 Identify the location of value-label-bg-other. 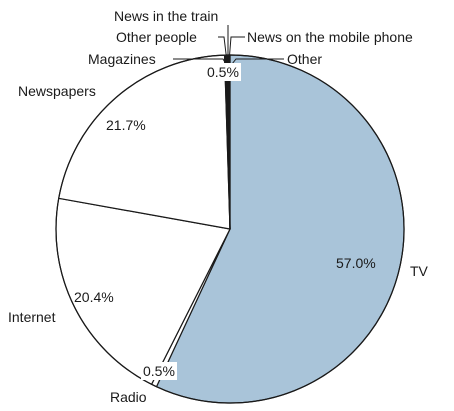
(223, 72).